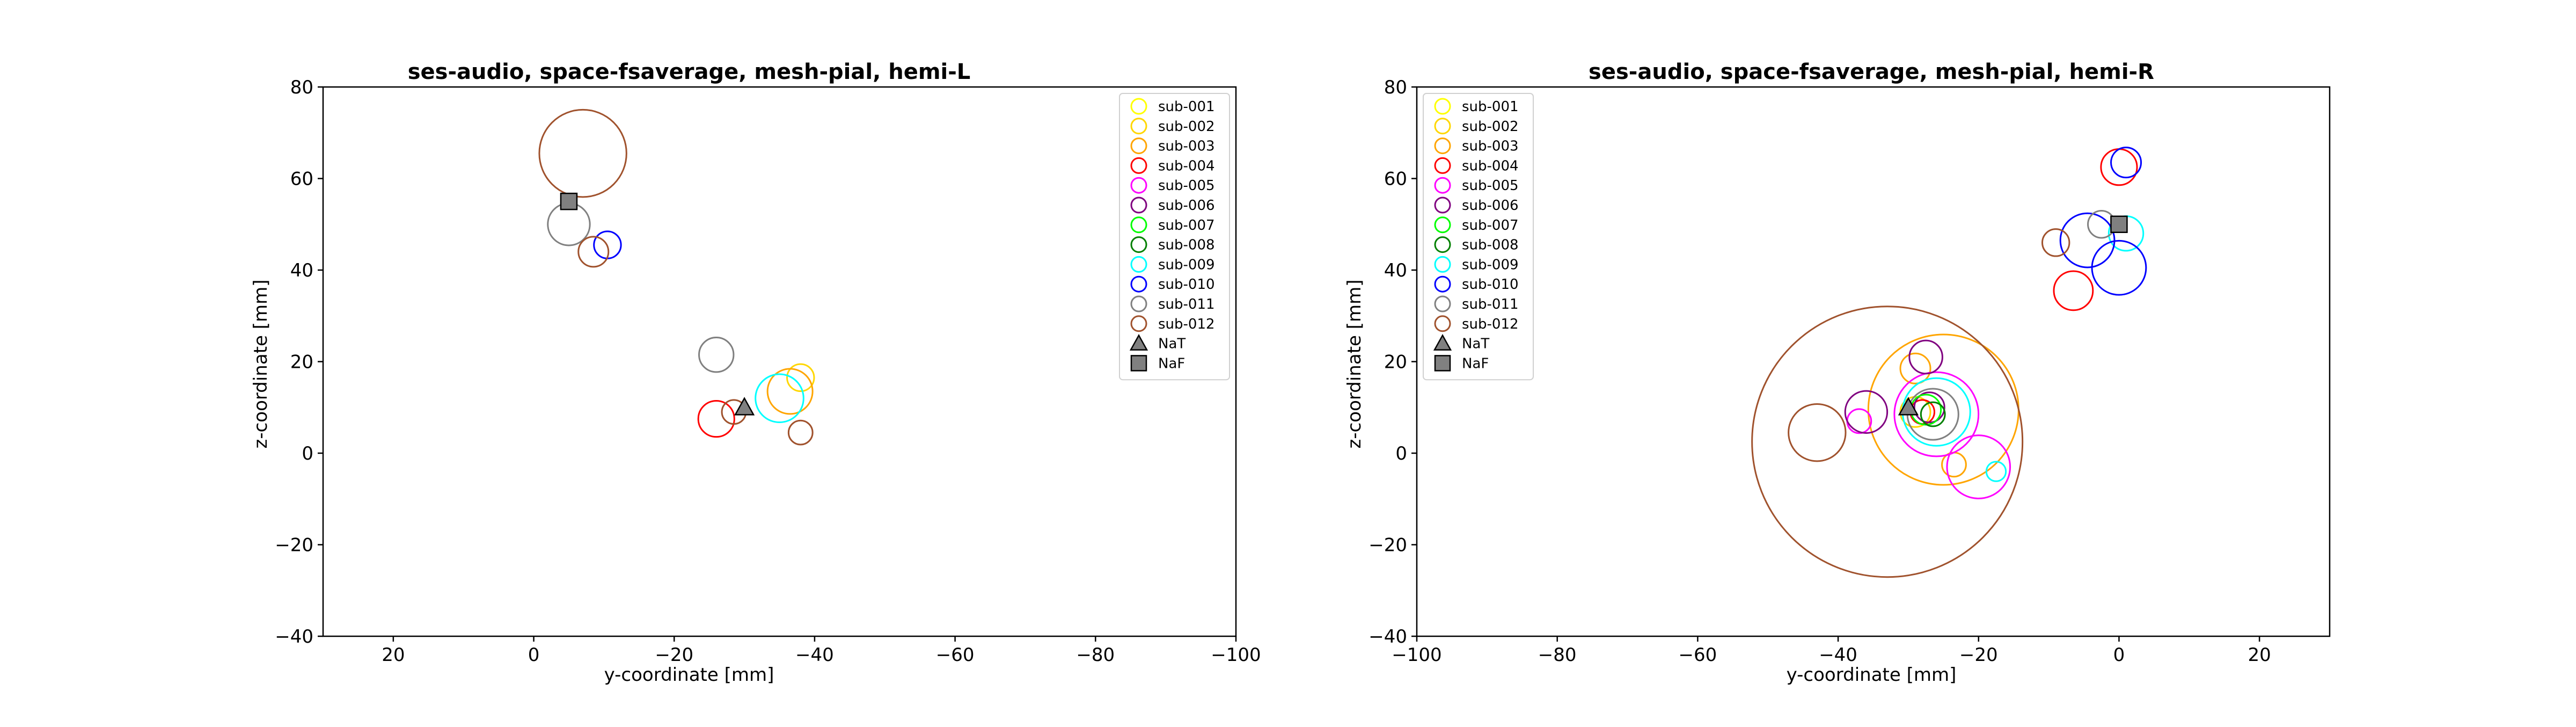 The height and width of the screenshot is (727, 2576). Describe the element at coordinates (261, 363) in the screenshot. I see `y-axis-label: z-coordinate [mm]` at that location.